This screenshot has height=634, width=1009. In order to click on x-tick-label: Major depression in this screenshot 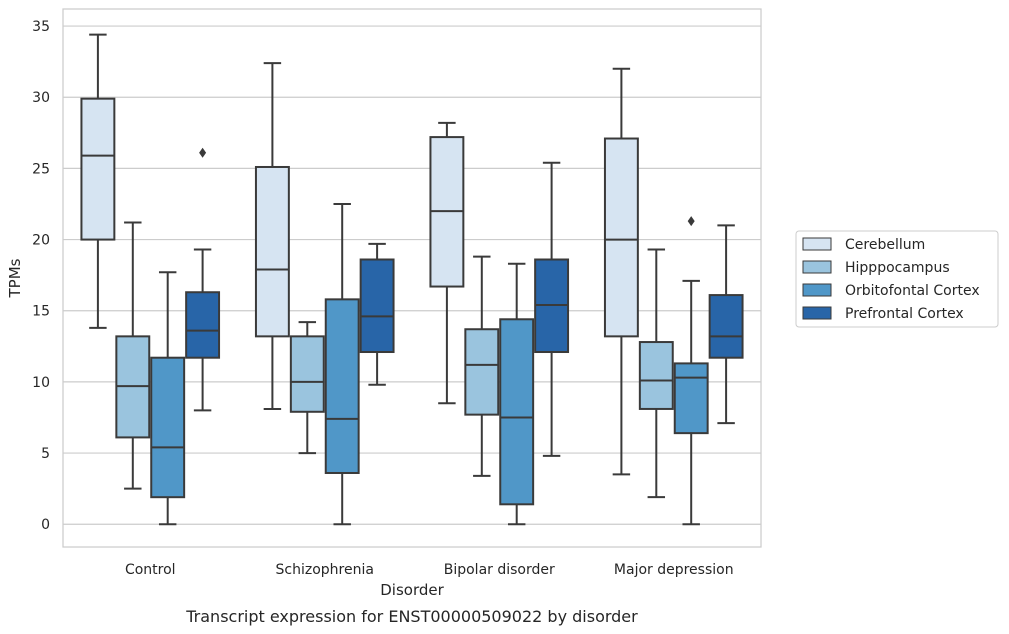, I will do `click(674, 570)`.